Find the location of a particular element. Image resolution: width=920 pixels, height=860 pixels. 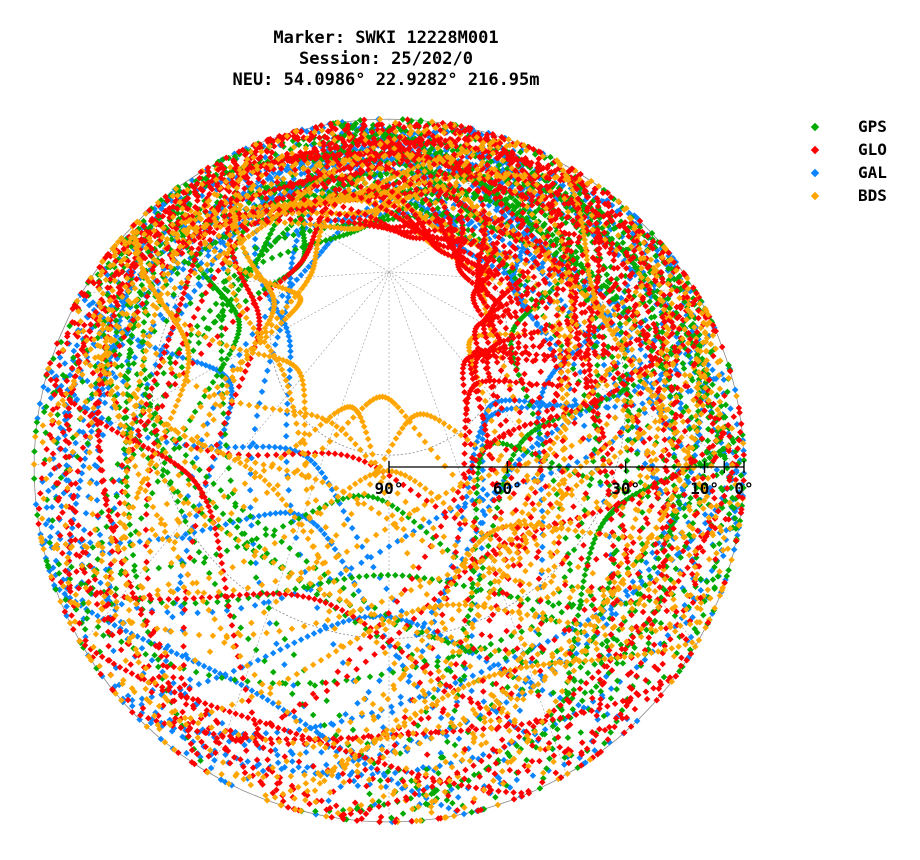

title-line-neu: NEU: 54.0986° 22.9282° 216.95m is located at coordinates (386, 80).